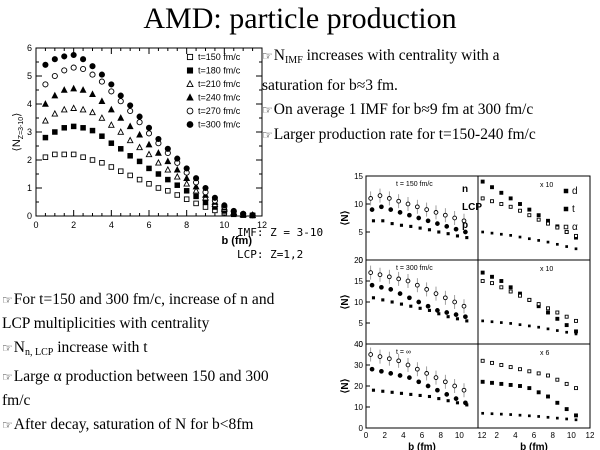  Describe the element at coordinates (534, 446) in the screenshot. I see `x-axis-label: b (fm)` at that location.